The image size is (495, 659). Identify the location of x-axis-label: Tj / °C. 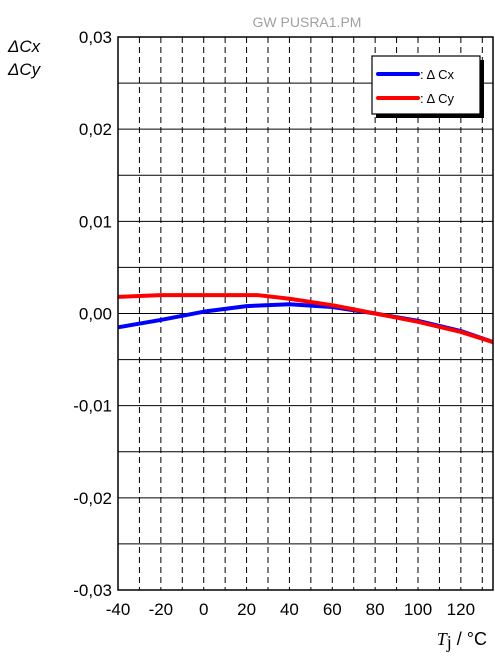
(462, 640).